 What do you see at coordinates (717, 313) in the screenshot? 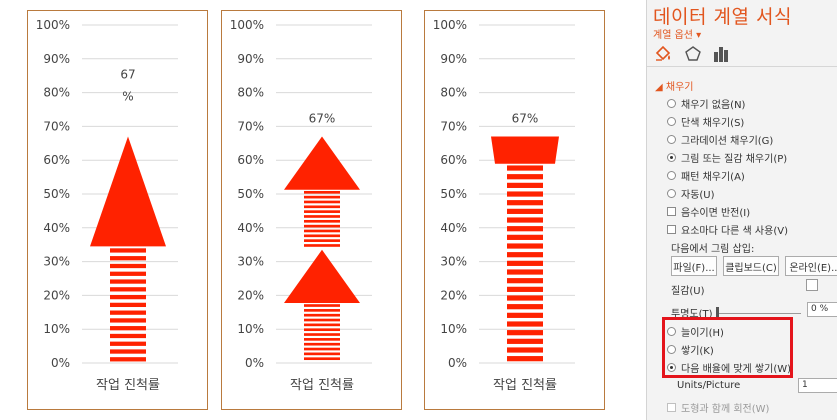
I see `transparency-slider-thumb` at bounding box center [717, 313].